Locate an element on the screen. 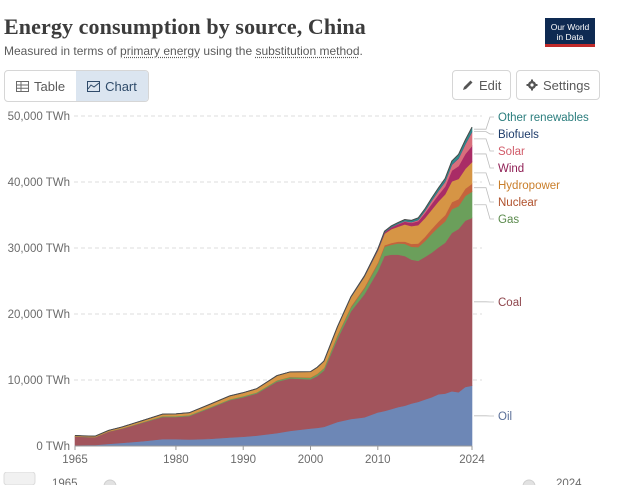  timeline-start-handle is located at coordinates (110, 482).